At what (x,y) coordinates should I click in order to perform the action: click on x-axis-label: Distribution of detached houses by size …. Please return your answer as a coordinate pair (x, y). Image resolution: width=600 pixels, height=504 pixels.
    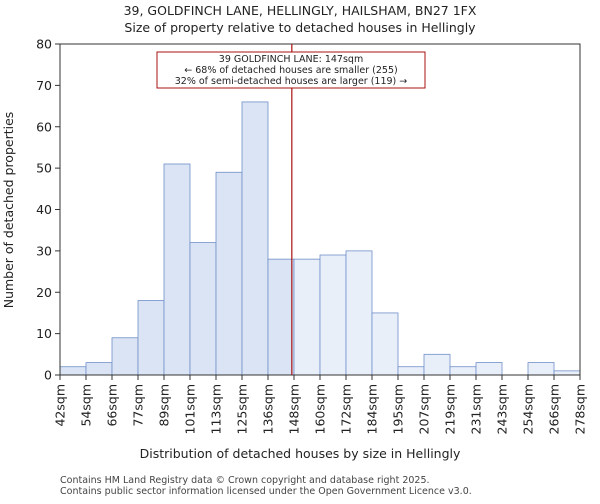
    Looking at the image, I should click on (300, 453).